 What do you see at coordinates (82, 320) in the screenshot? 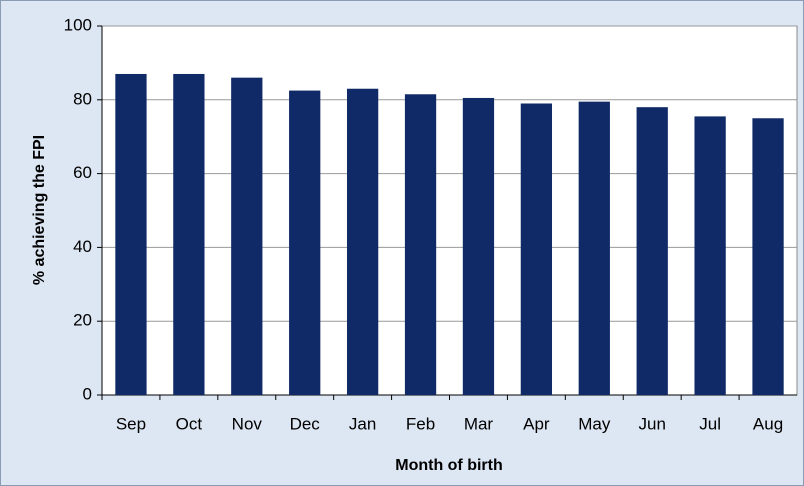
I see `y-tick-label: 20` at bounding box center [82, 320].